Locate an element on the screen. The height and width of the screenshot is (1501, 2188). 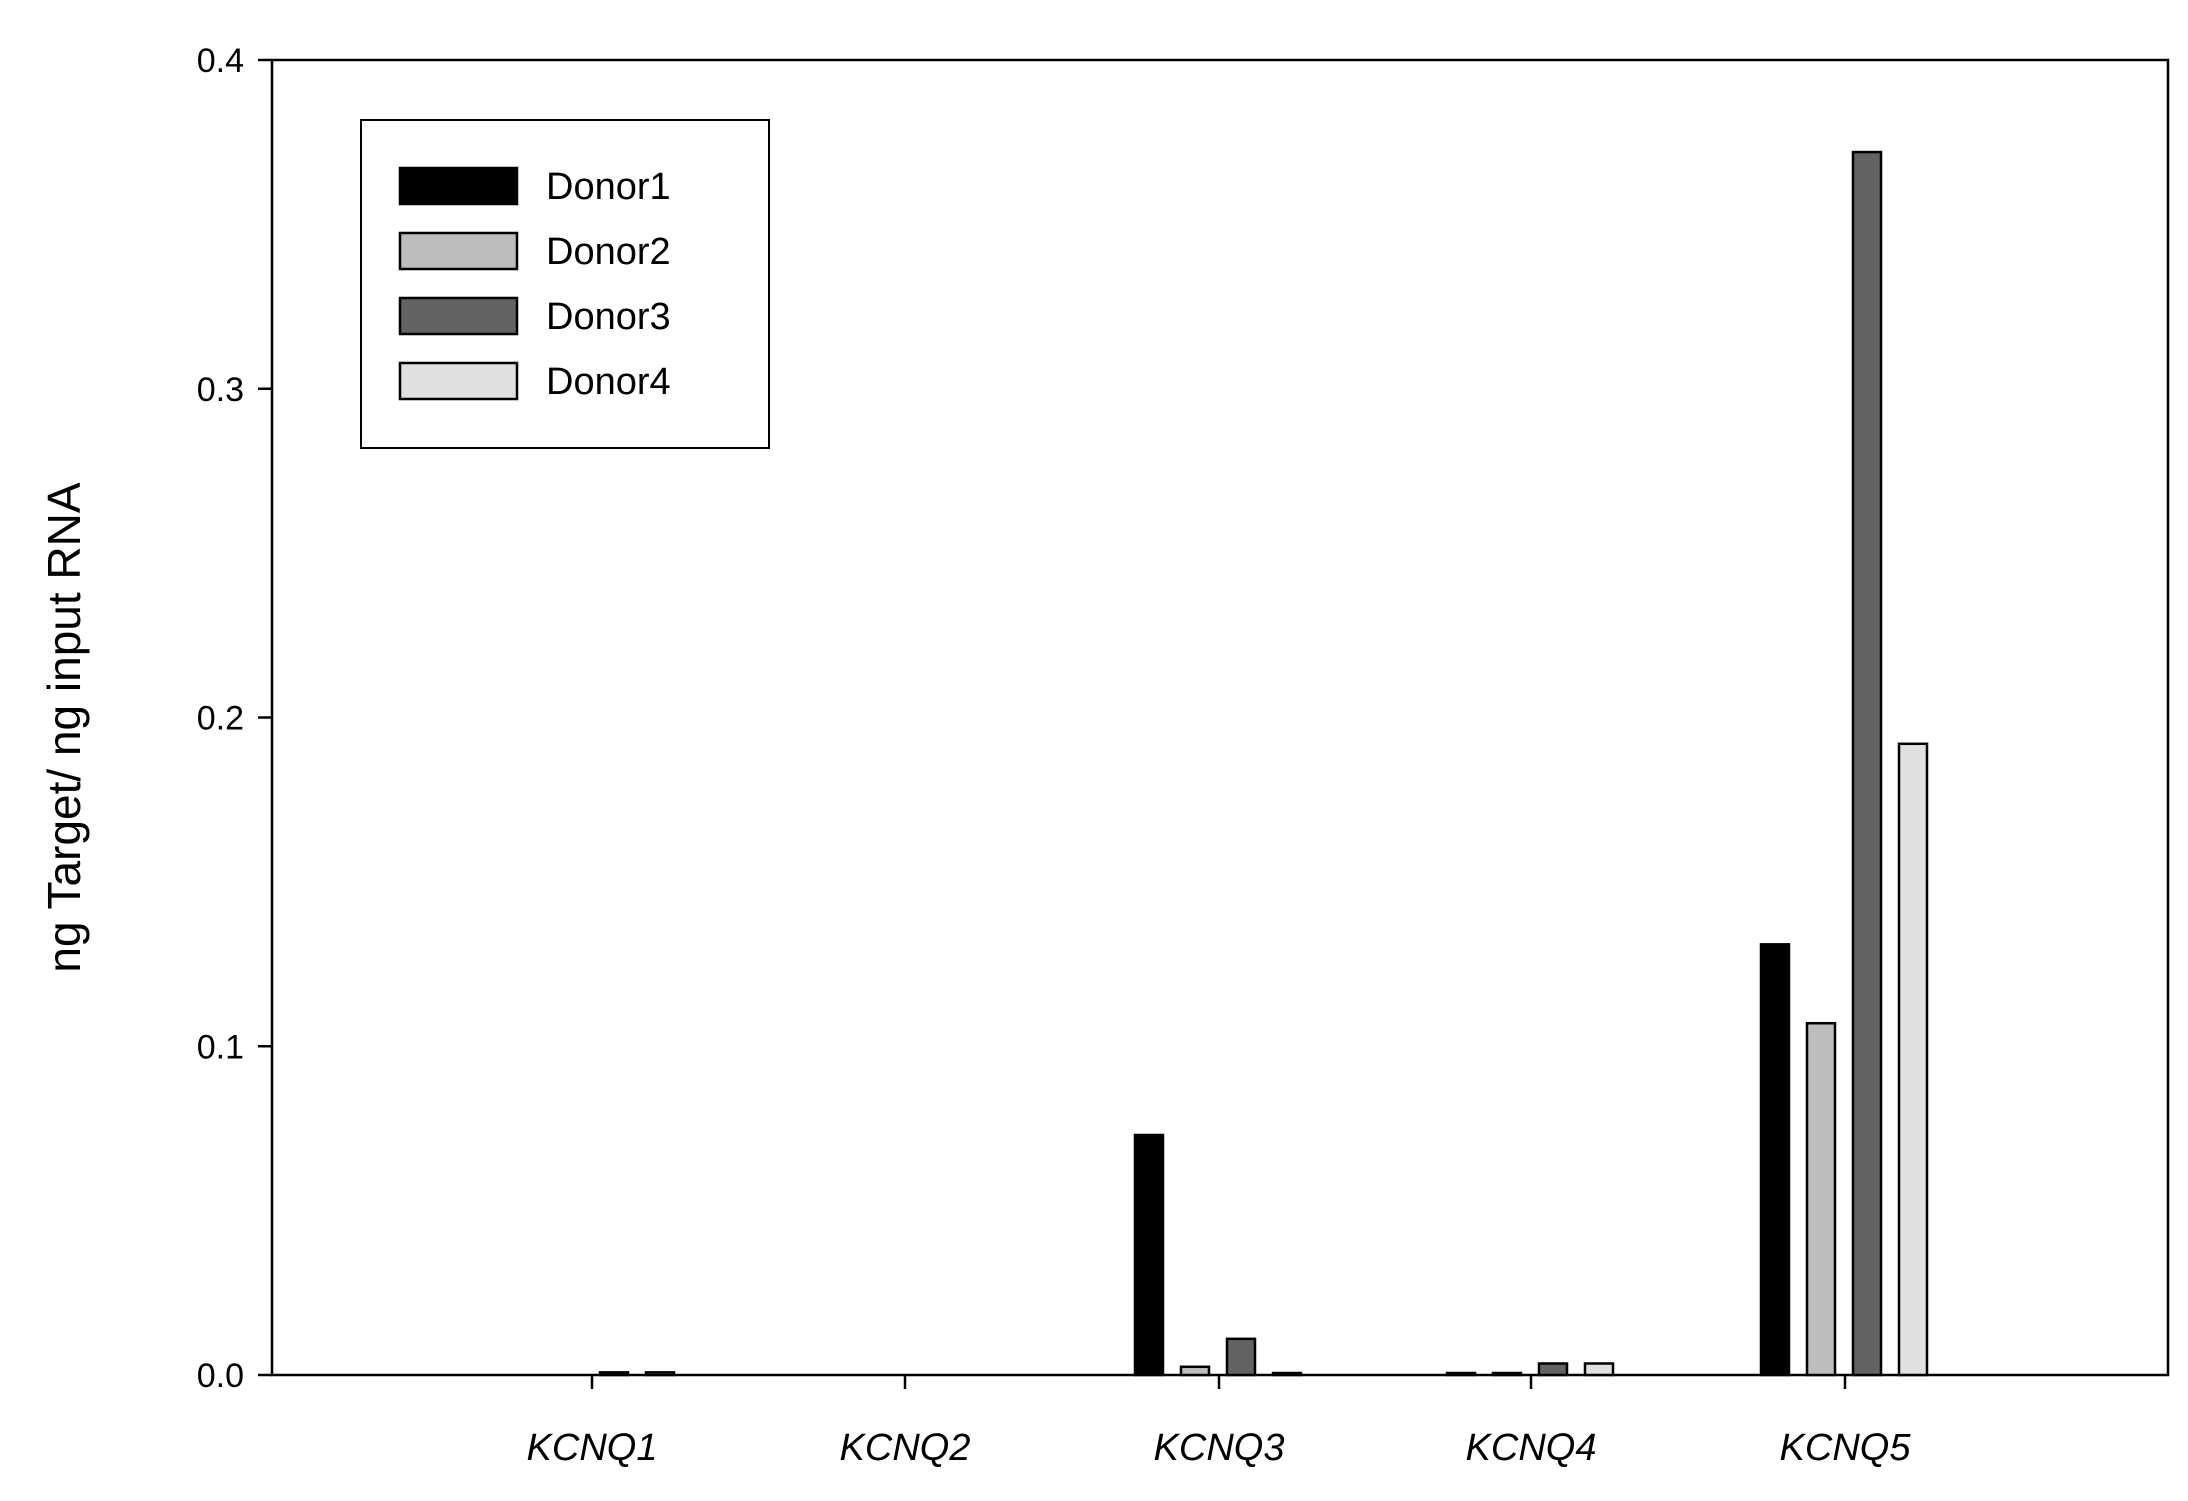
legend-swatch-donor1 is located at coordinates (458, 186).